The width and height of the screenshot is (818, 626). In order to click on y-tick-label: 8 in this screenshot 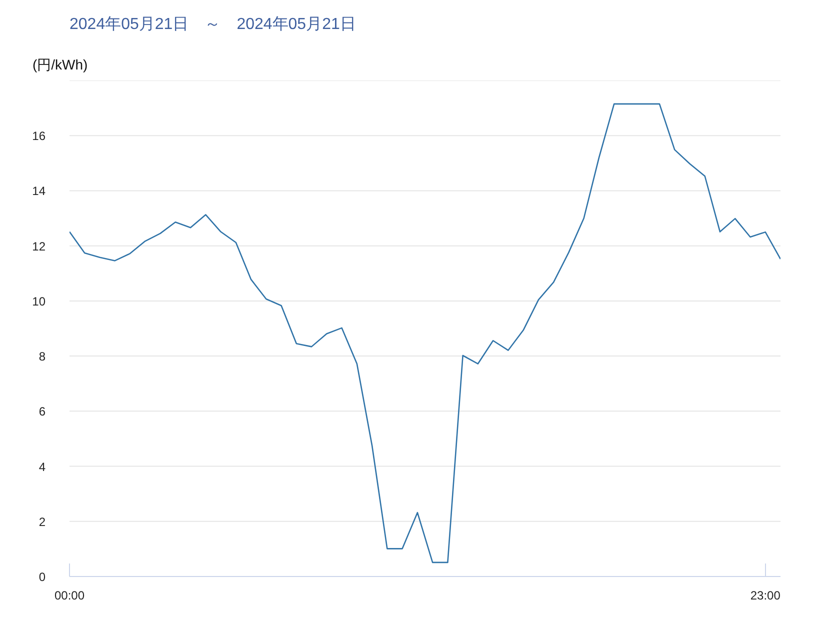, I will do `click(42, 357)`.